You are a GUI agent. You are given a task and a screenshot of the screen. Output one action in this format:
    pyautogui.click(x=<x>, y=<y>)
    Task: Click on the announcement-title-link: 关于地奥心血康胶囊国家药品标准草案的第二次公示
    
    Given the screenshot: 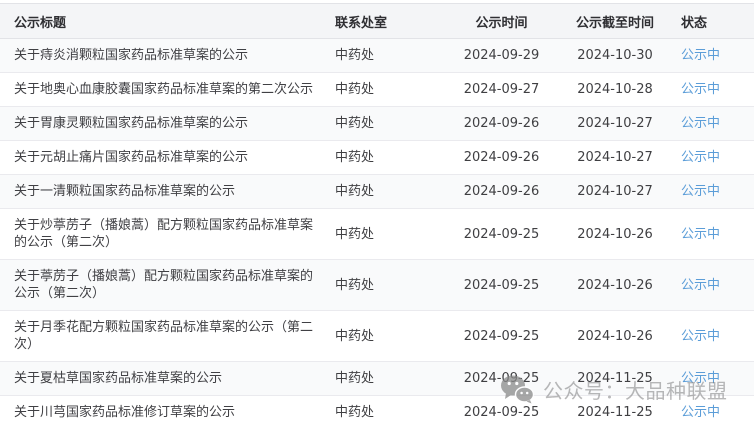 What is the action you would take?
    pyautogui.click(x=164, y=89)
    